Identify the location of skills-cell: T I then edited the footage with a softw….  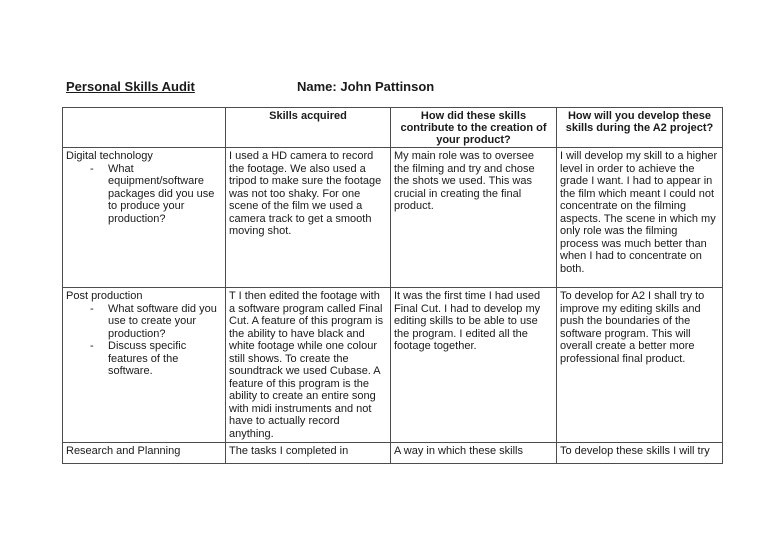
(308, 365).